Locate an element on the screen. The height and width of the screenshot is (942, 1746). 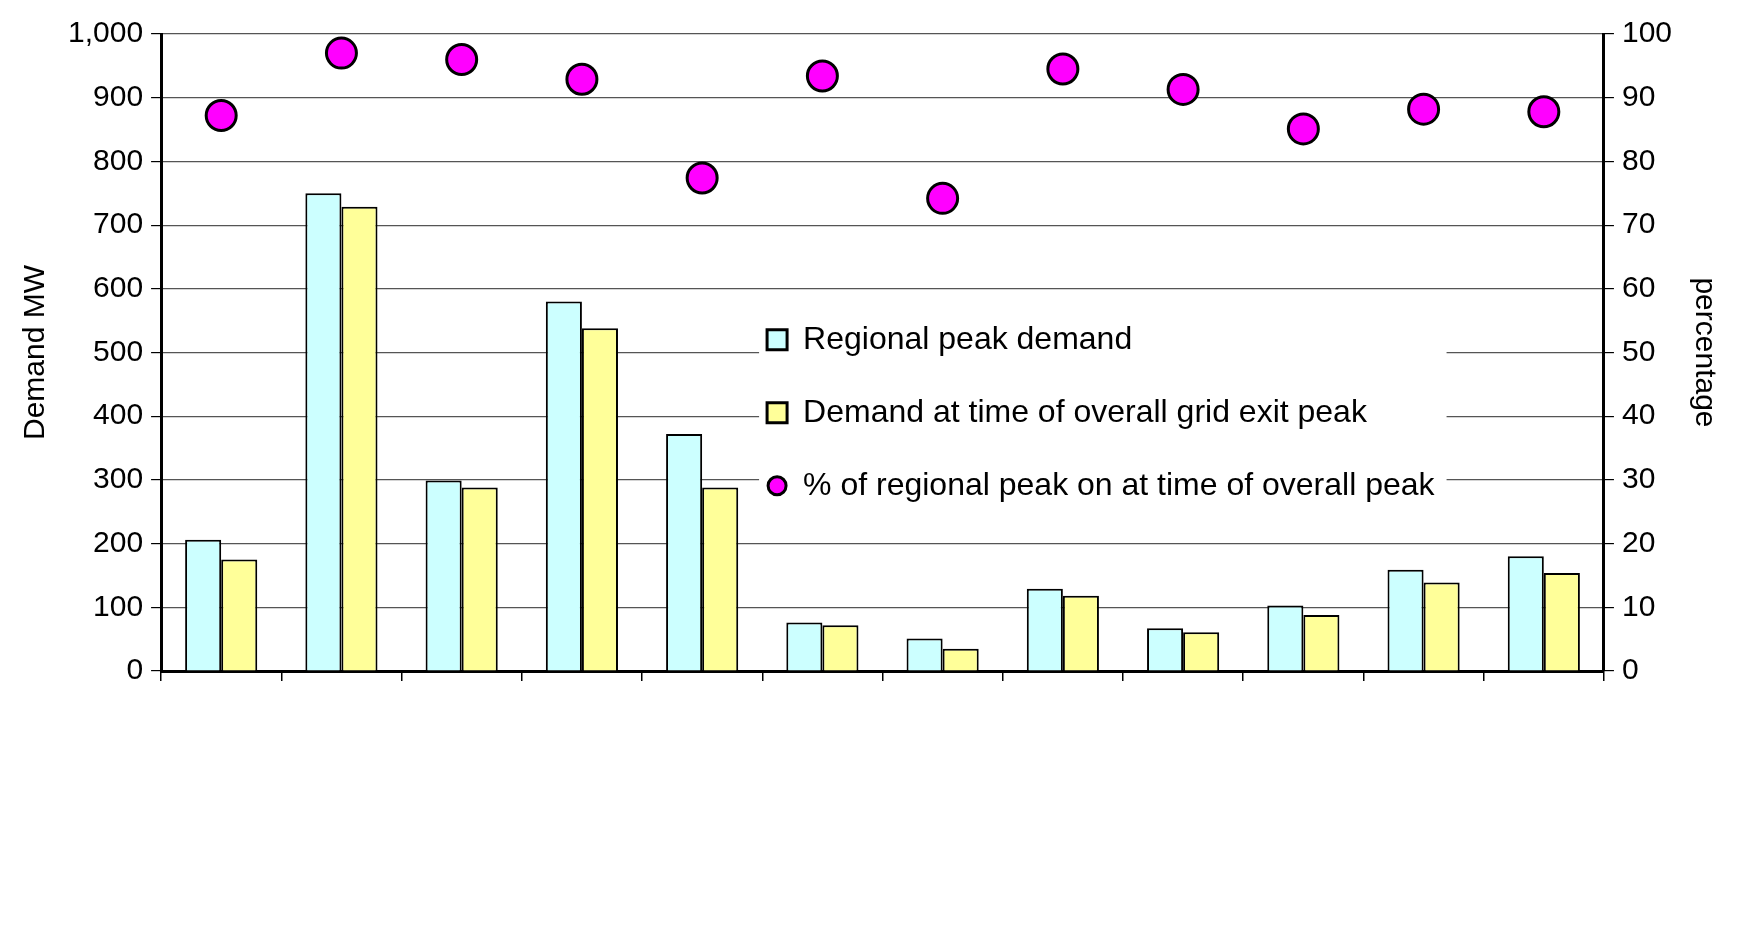
y-tick-label: 800 is located at coordinates (118, 159).